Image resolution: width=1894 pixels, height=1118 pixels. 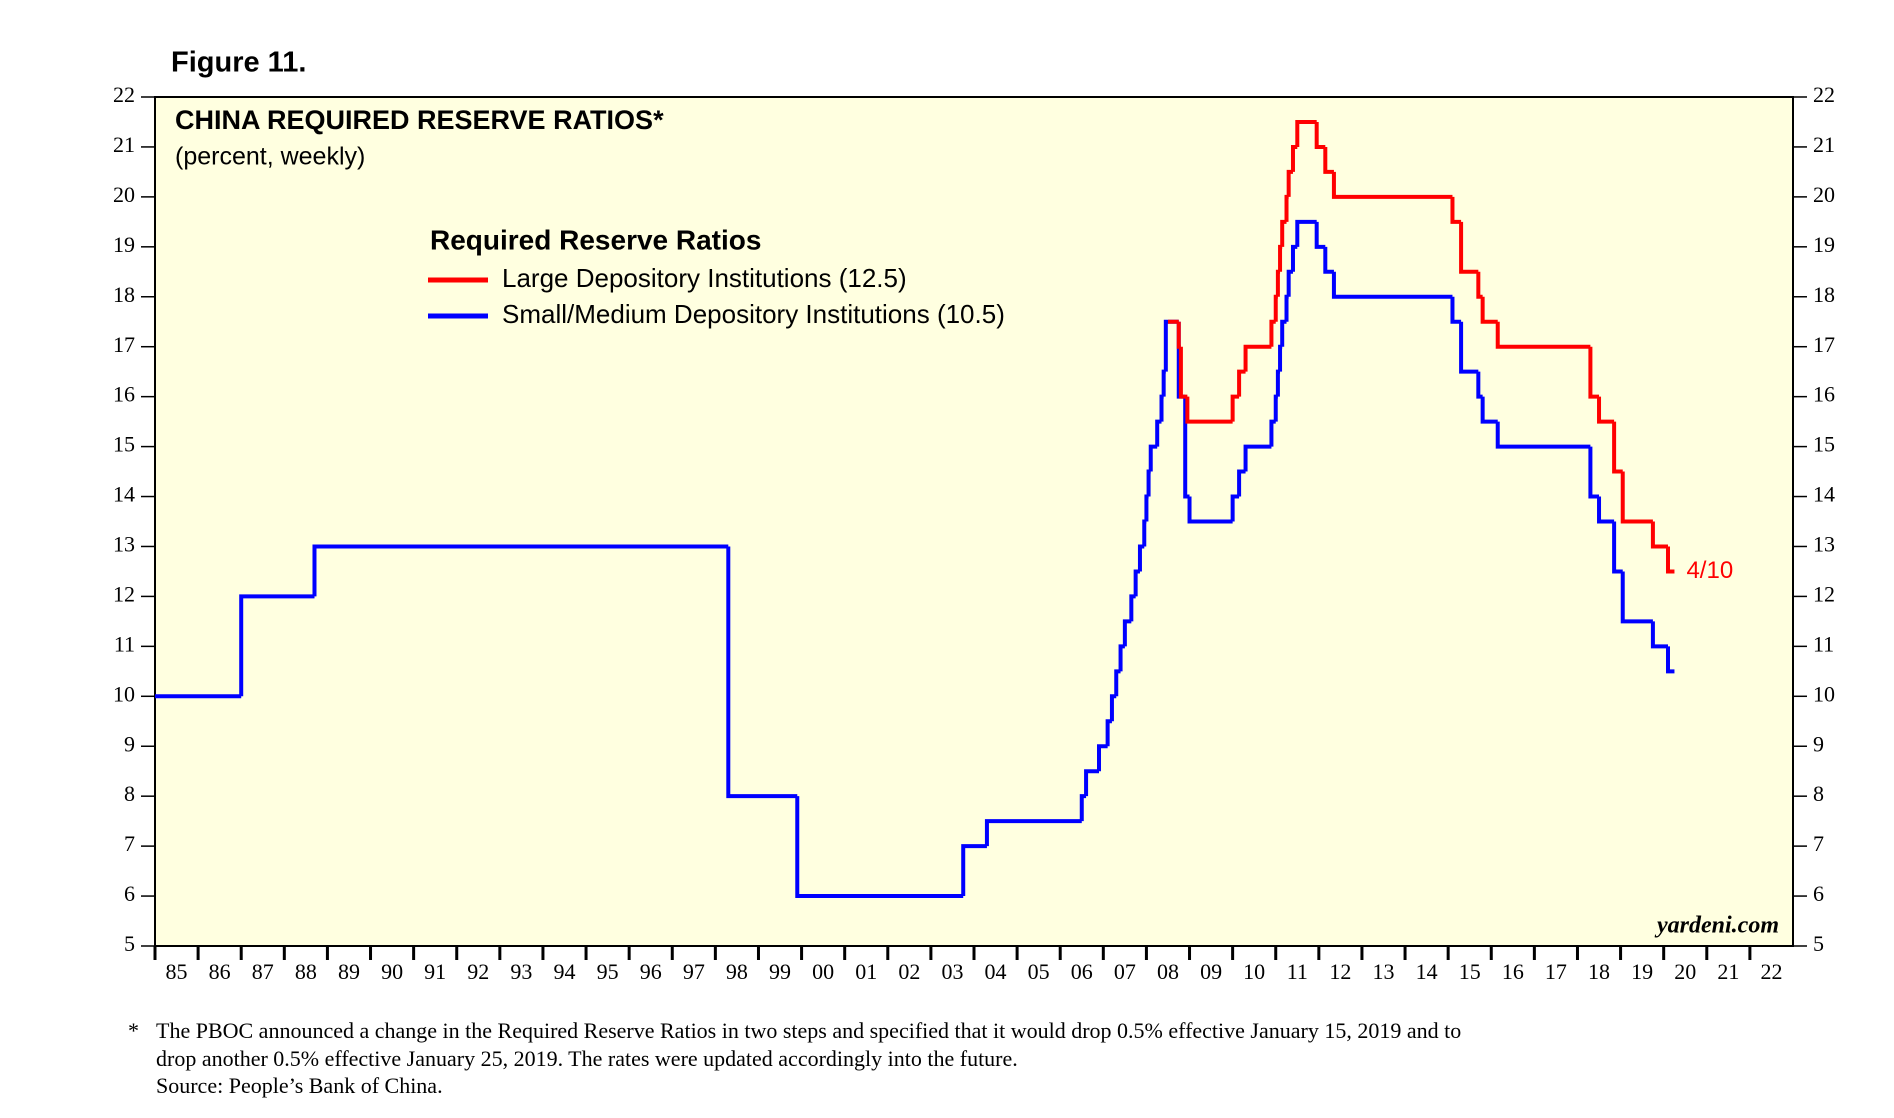 What do you see at coordinates (1709, 570) in the screenshot?
I see `annotation: 4/10` at bounding box center [1709, 570].